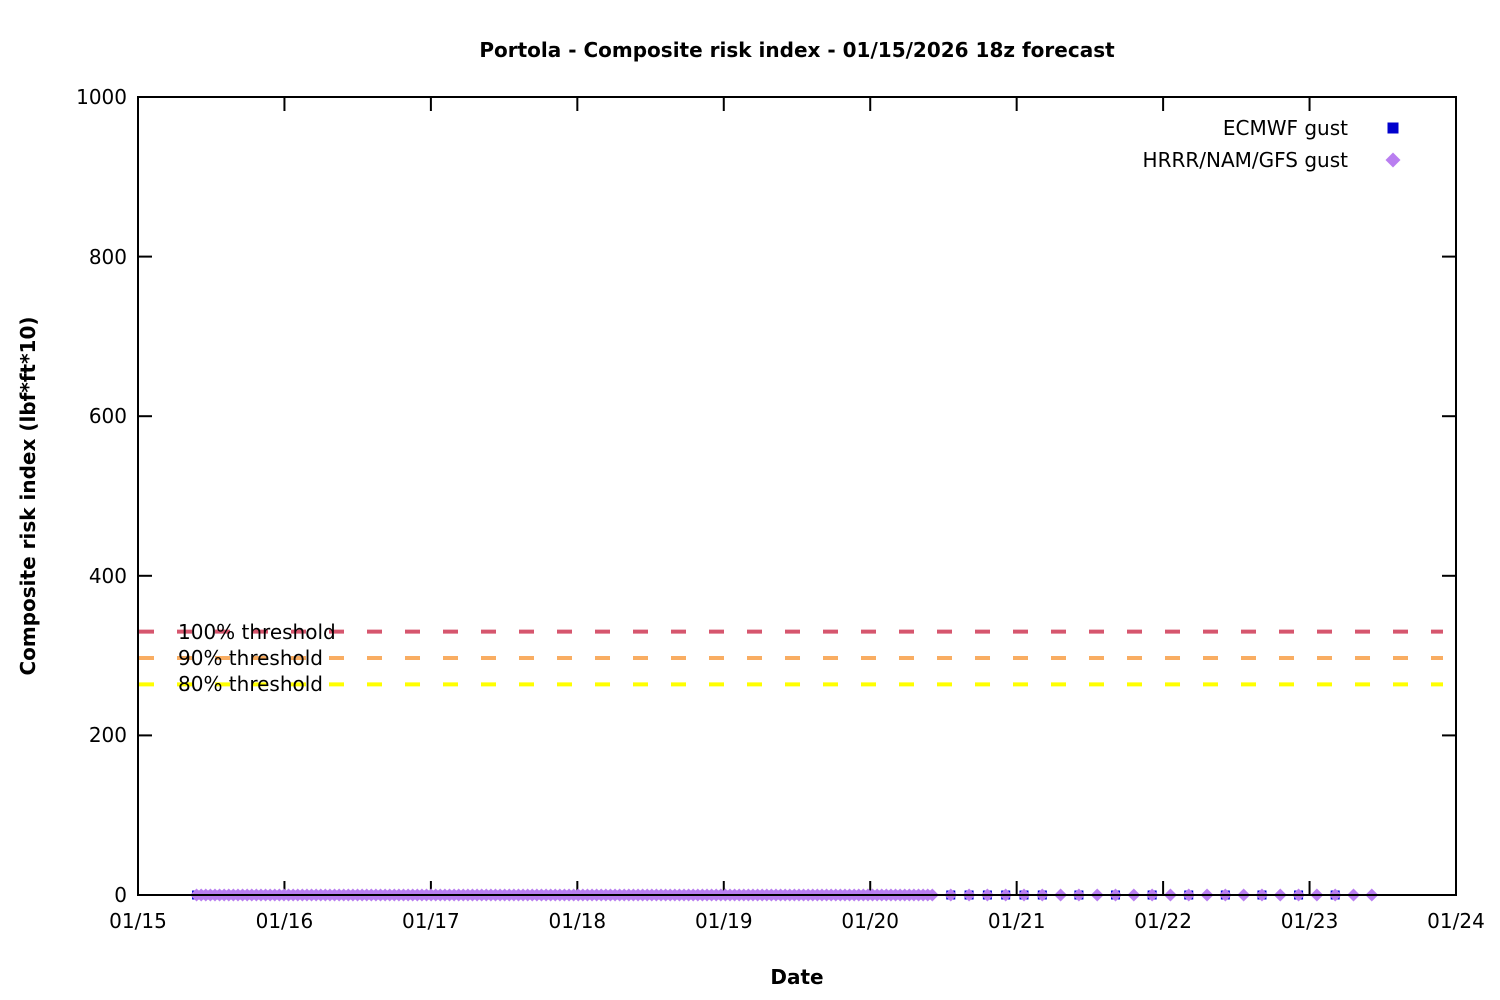 The image size is (1500, 1000). Describe the element at coordinates (577, 921) in the screenshot. I see `x-tick-label: 01/18` at that location.